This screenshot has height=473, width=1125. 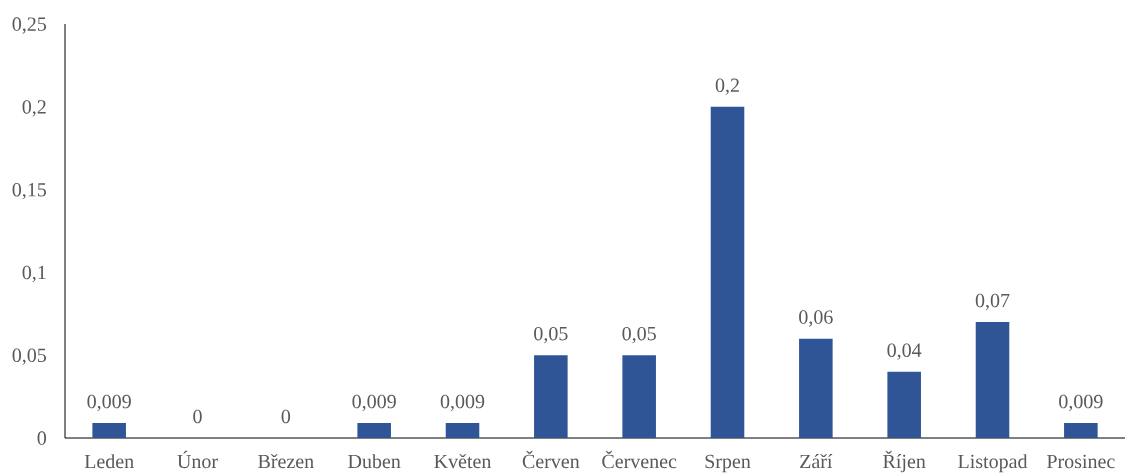 I want to click on x-tick-label: Srpen, so click(x=728, y=463).